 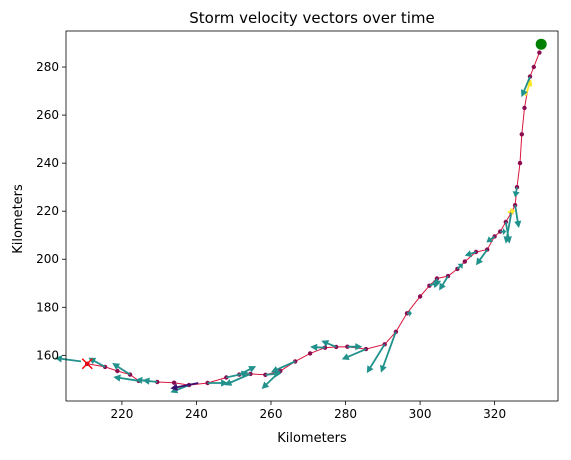 I want to click on y-axis-label: Kilometers, so click(x=18, y=219).